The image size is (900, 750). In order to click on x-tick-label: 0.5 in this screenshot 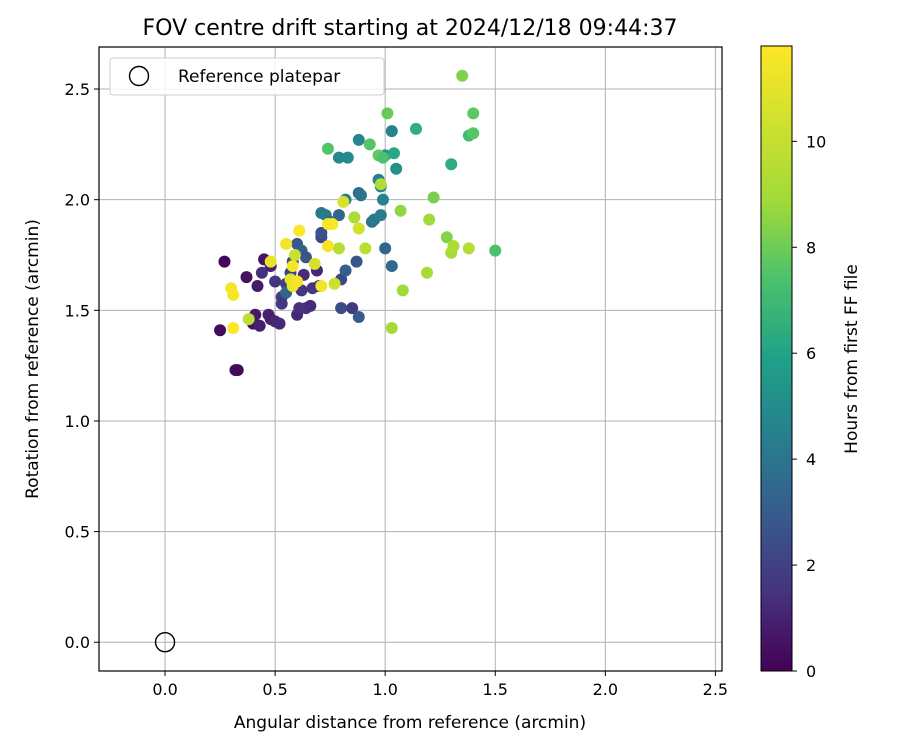, I will do `click(274, 689)`.